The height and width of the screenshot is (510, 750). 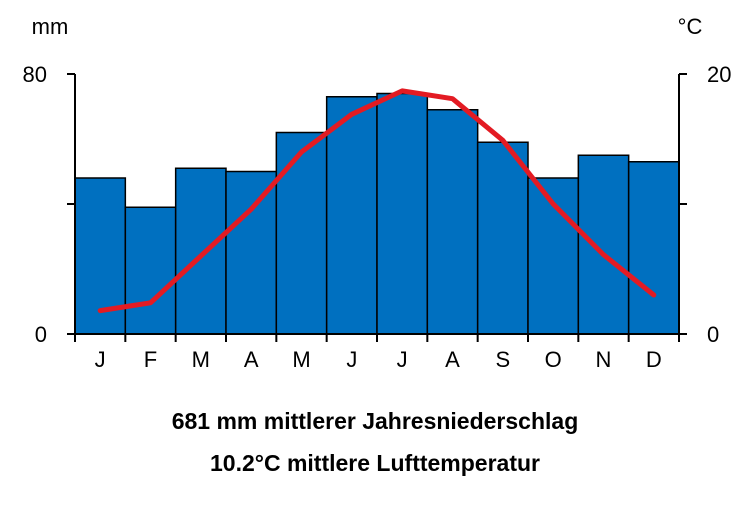 What do you see at coordinates (502, 359) in the screenshot?
I see `x-axis-label: S` at bounding box center [502, 359].